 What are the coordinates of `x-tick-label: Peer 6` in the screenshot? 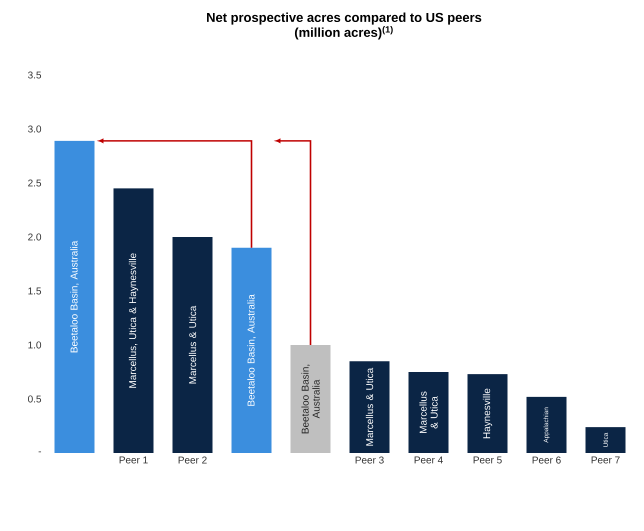 It's located at (546, 460).